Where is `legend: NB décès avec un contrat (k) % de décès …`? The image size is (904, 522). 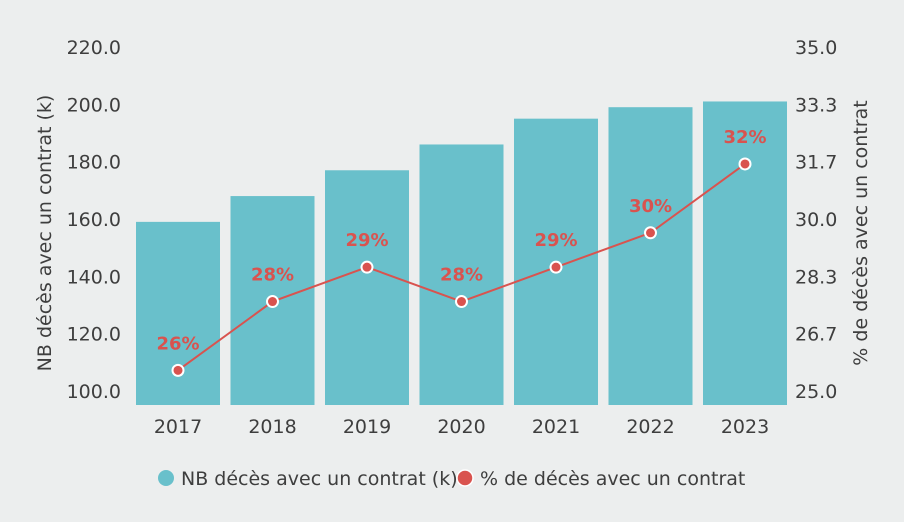
legend: NB décès avec un contrat (k) % de décès … is located at coordinates (451, 479).